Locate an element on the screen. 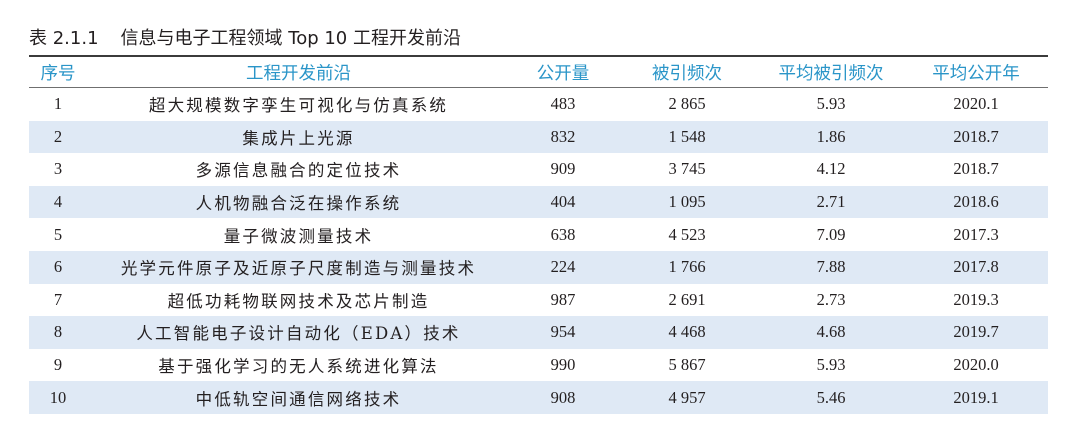  header-avg-year: 平均公开年 is located at coordinates (976, 73).